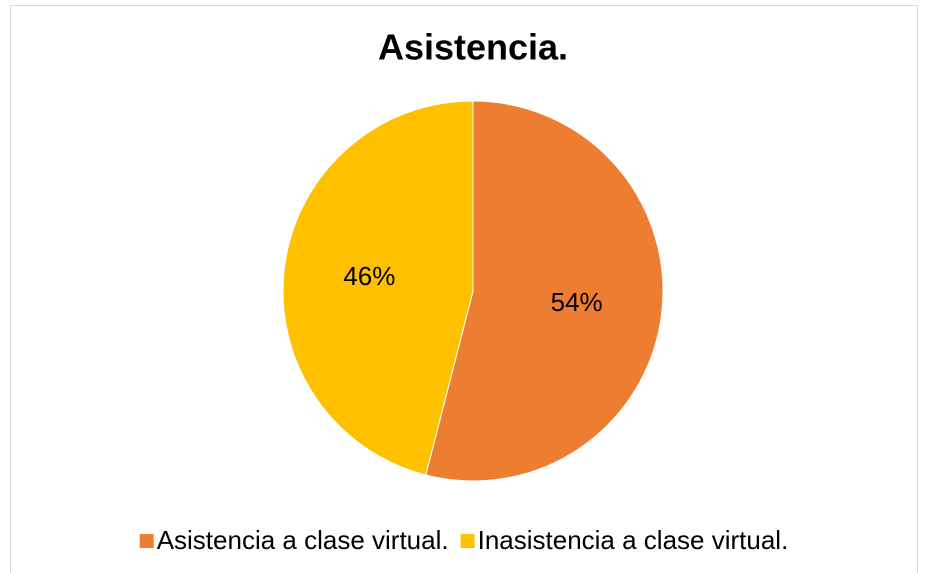  I want to click on legend-label: Inasistencia a clase virtual., so click(633, 540).